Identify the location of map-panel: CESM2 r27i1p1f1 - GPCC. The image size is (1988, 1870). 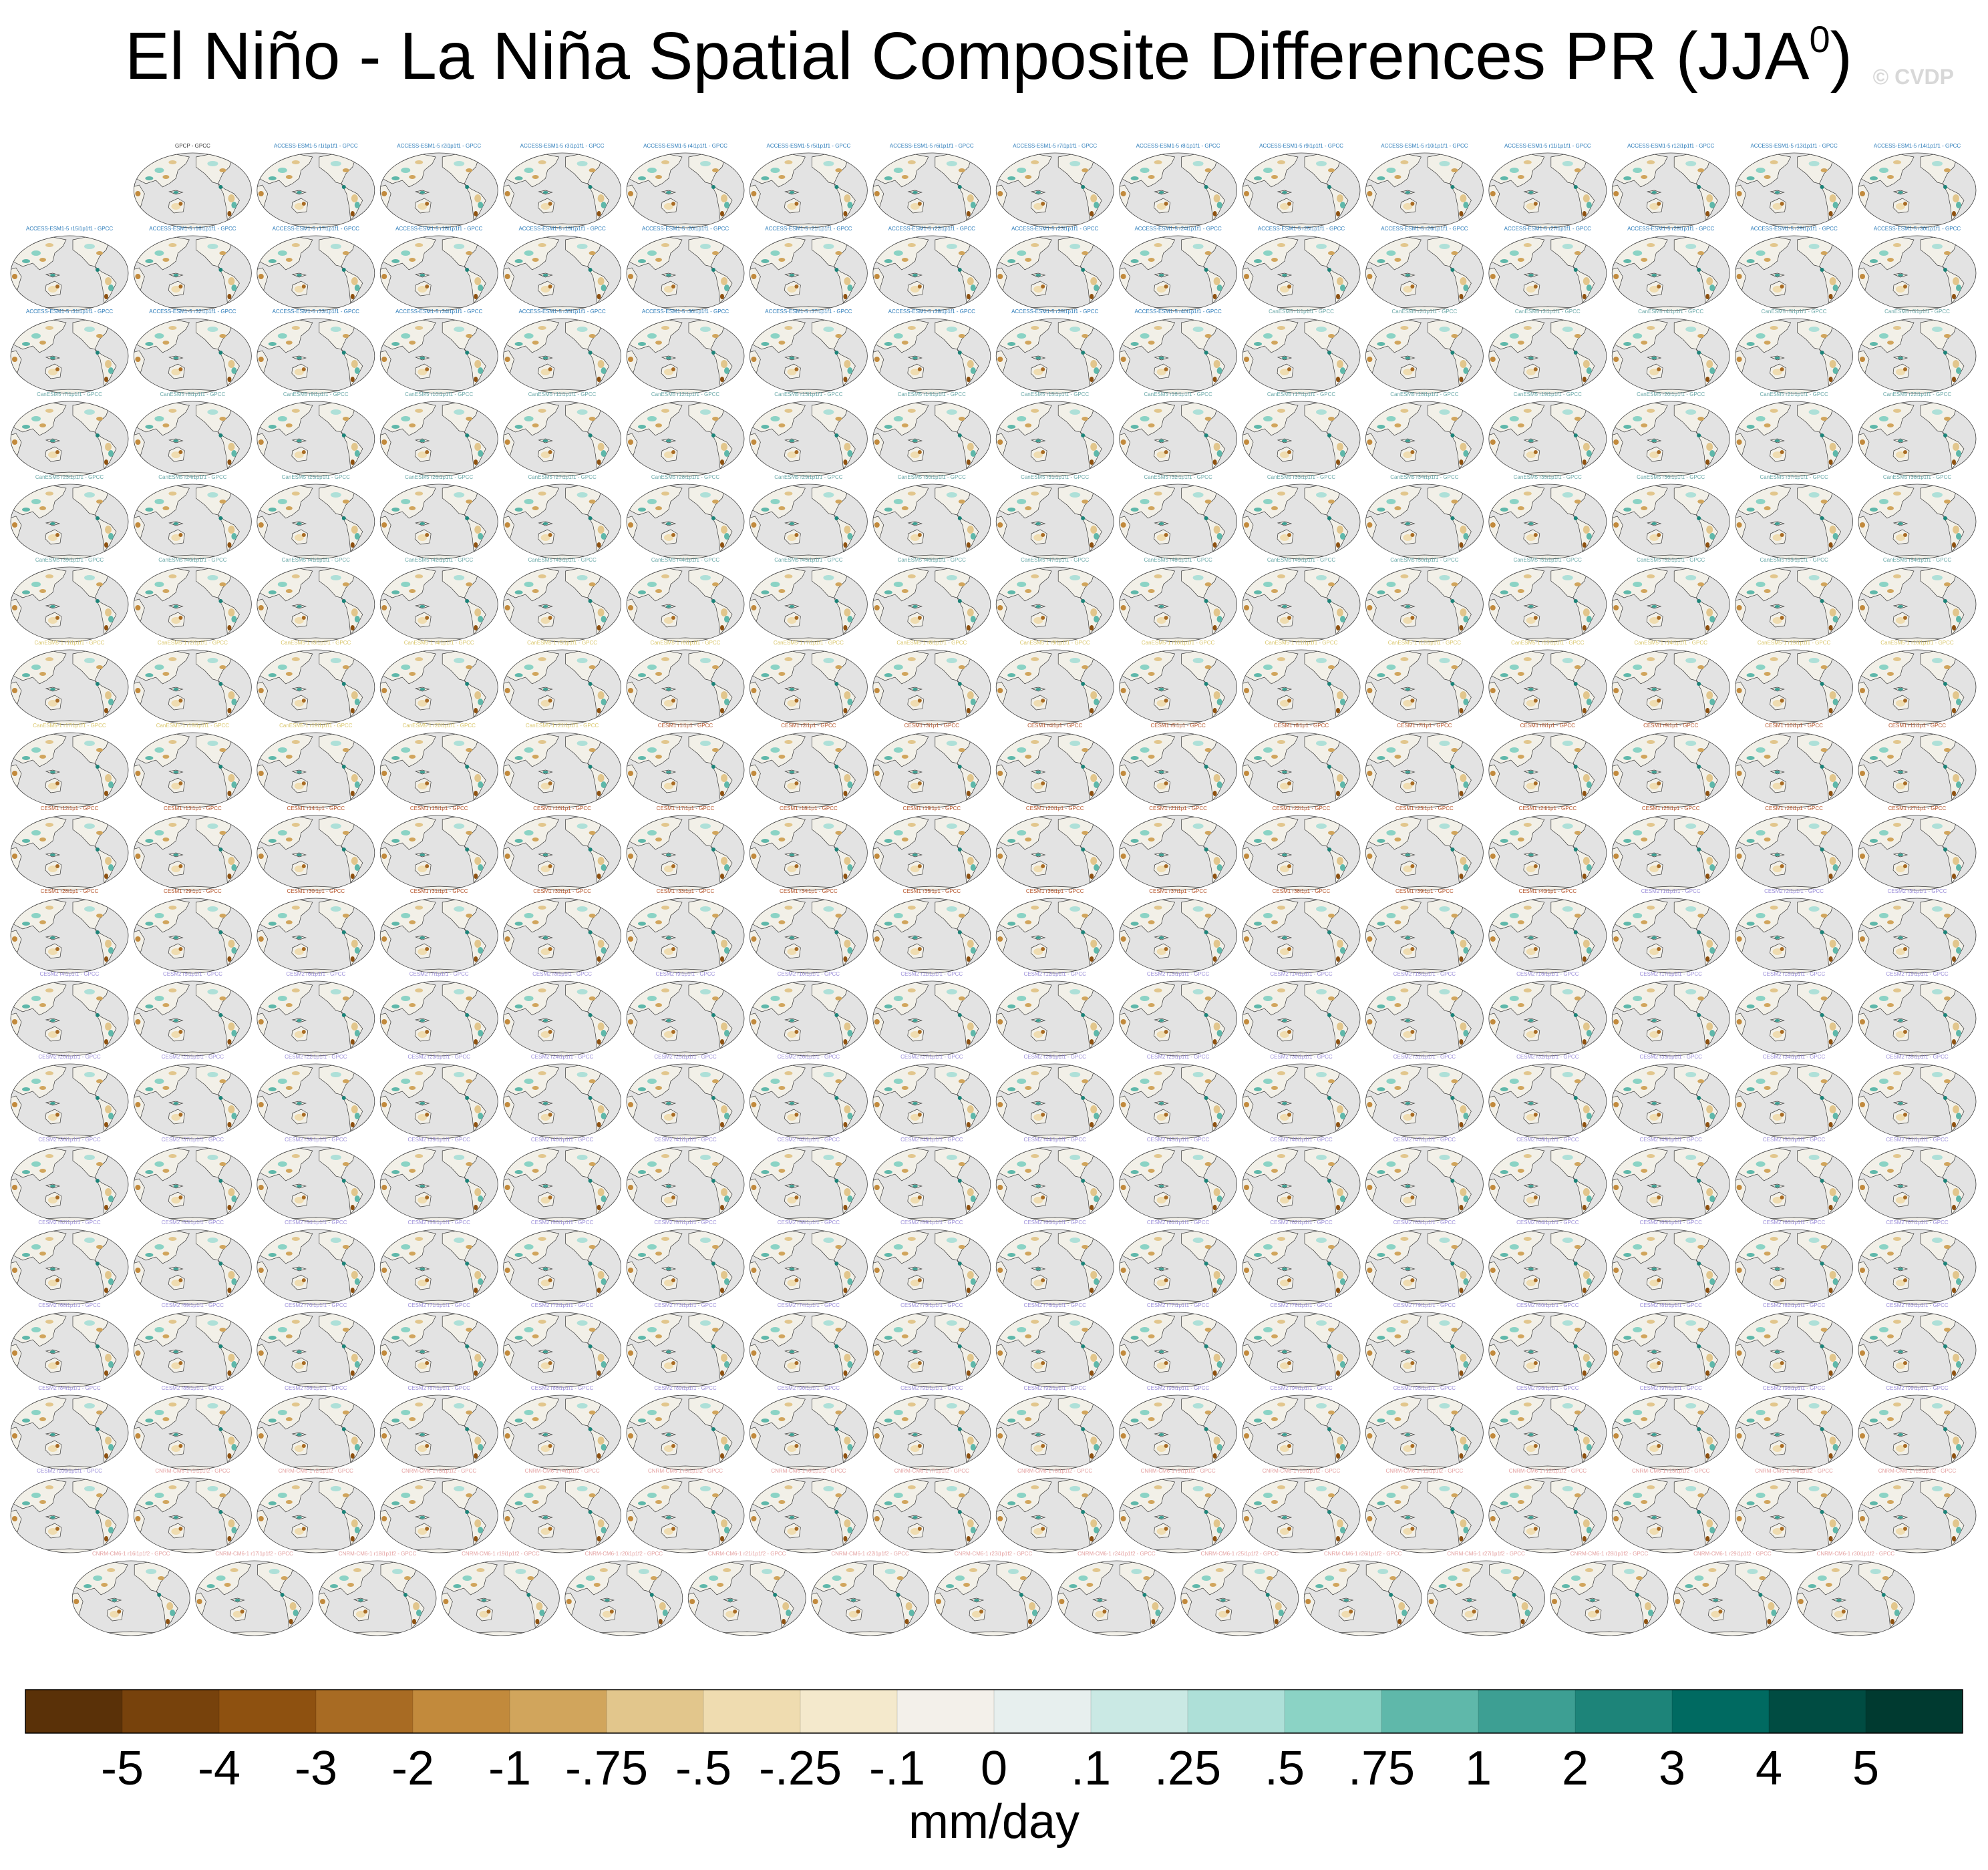
(931, 1097).